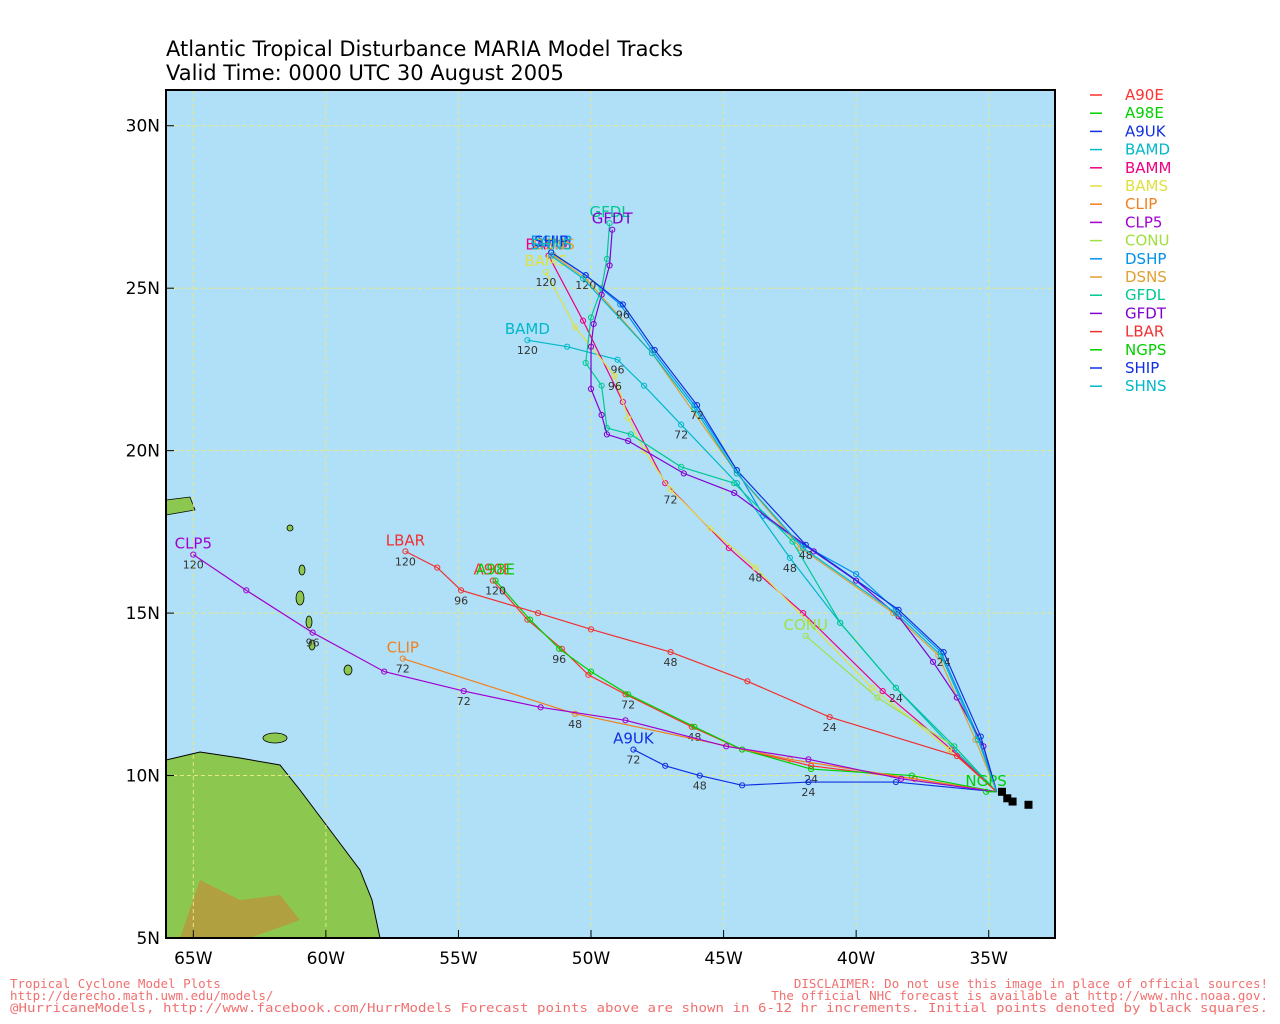 The height and width of the screenshot is (1024, 1280). Describe the element at coordinates (1146, 277) in the screenshot. I see `legend-label: DSNS` at that location.